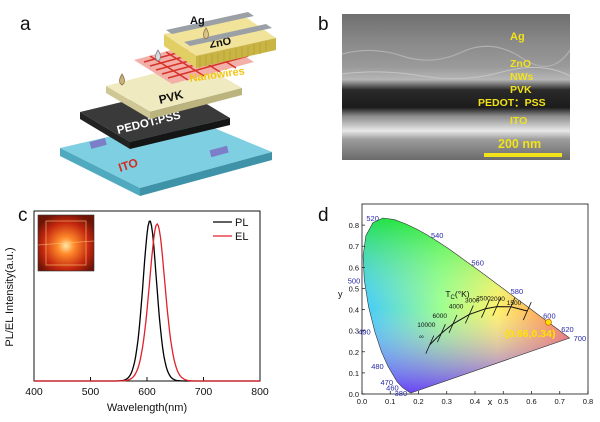 This screenshot has width=600, height=422. What do you see at coordinates (518, 121) in the screenshot?
I see `sem-label-ito: ITO` at bounding box center [518, 121].